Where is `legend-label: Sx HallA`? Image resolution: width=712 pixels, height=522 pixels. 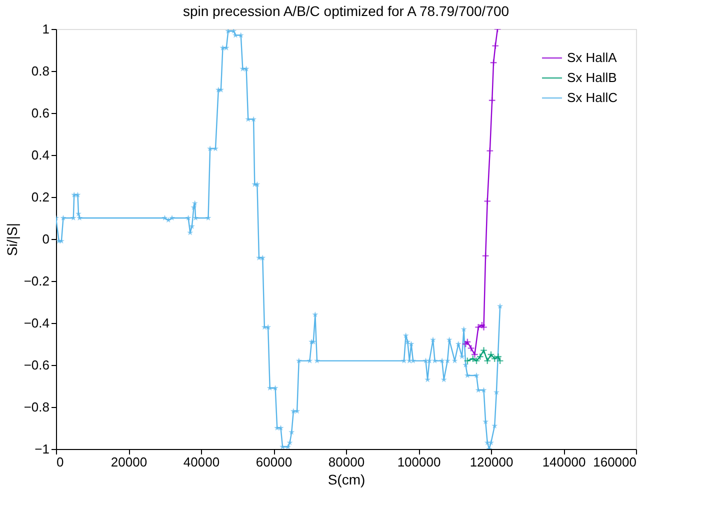
legend-label: Sx HallA is located at coordinates (592, 57).